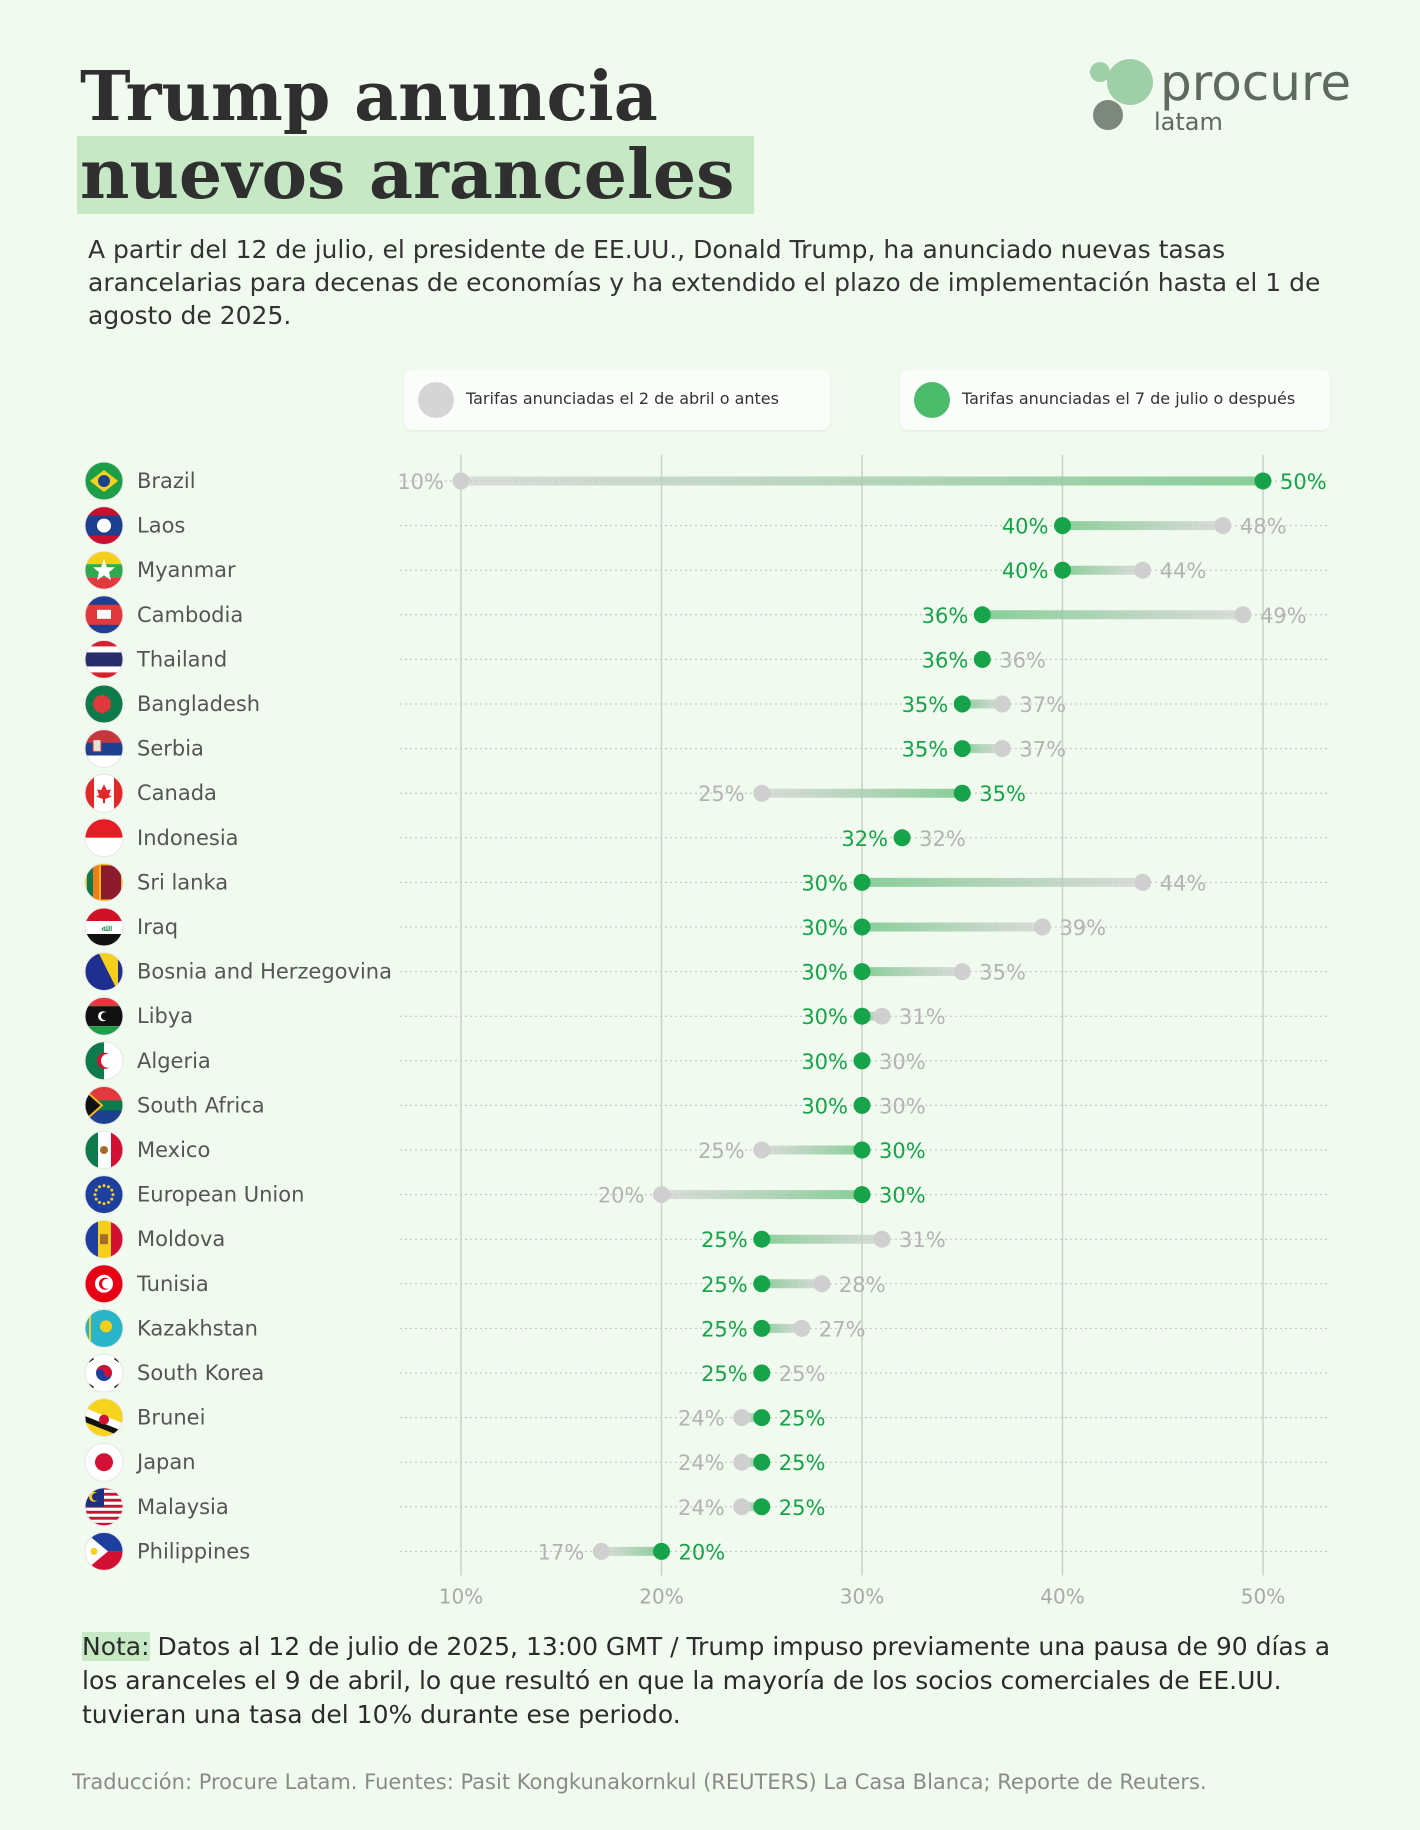 This screenshot has width=1420, height=1830. Describe the element at coordinates (436, 400) in the screenshot. I see `legend-dot-old` at that location.